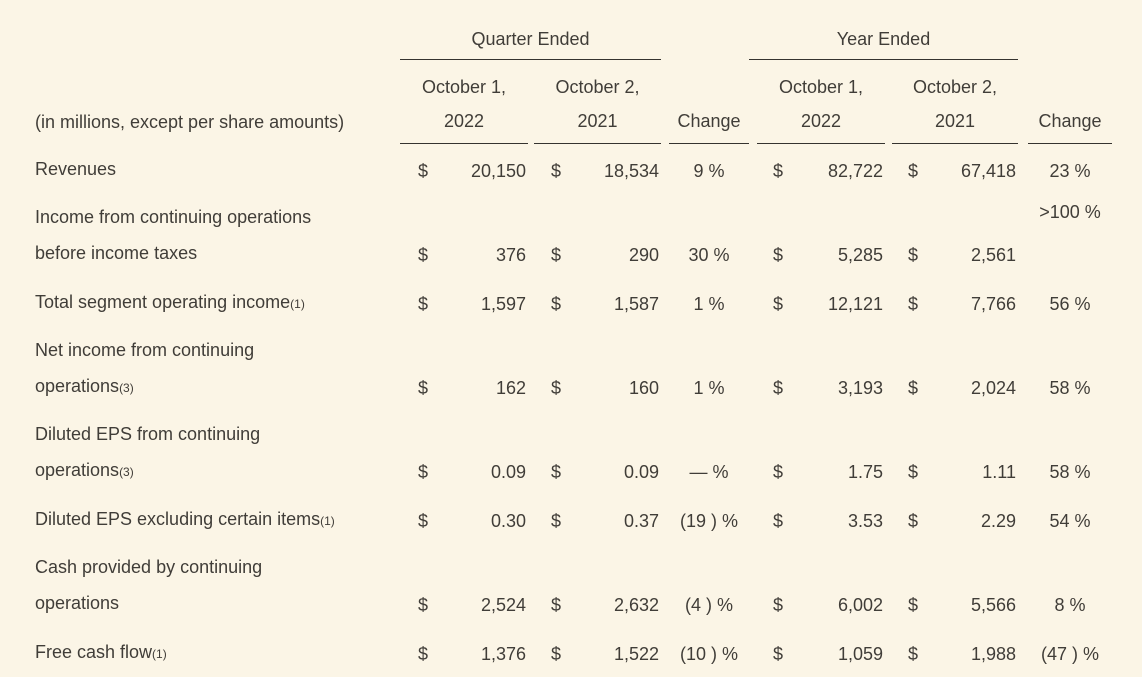  Describe the element at coordinates (709, 654) in the screenshot. I see `change-cell: (10 ) %` at that location.